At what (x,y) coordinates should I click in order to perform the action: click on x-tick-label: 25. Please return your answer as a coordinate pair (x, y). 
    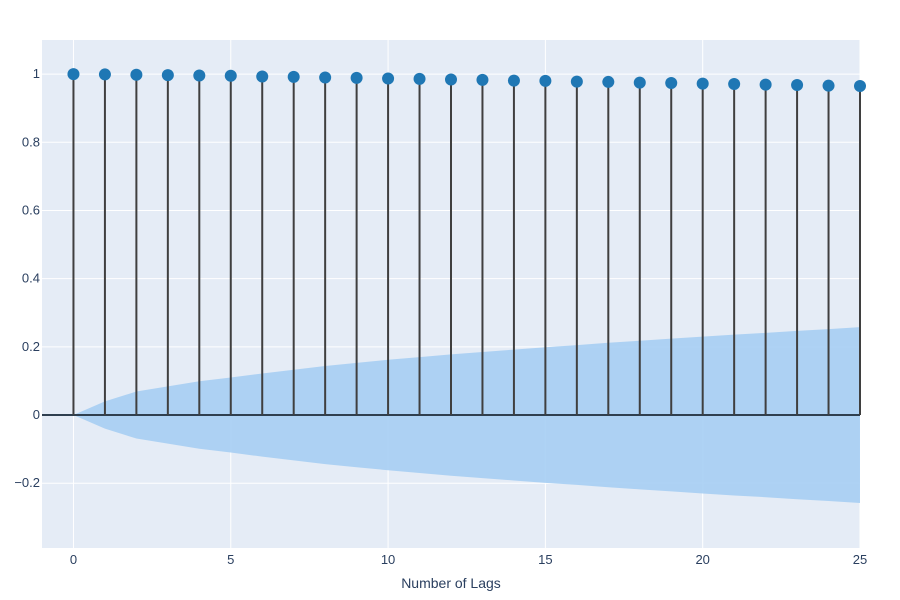
    Looking at the image, I should click on (860, 559).